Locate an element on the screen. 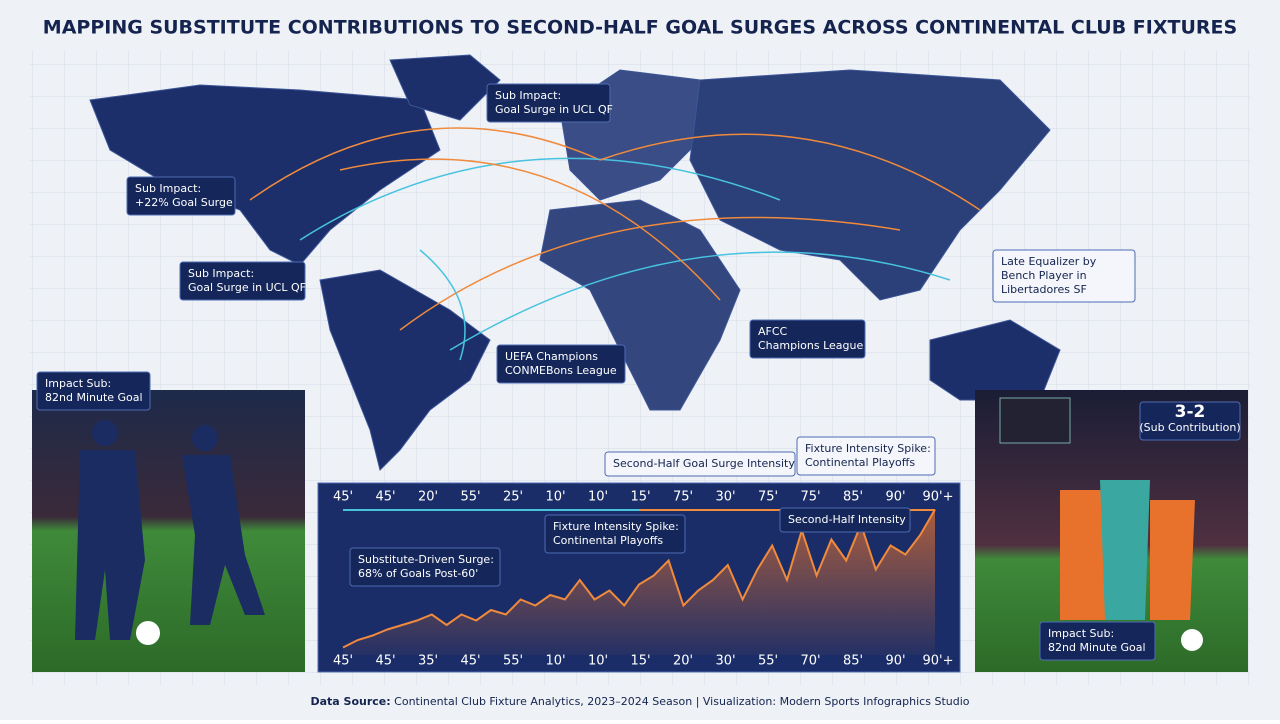  callout-text: 68% of Goals Post-60' is located at coordinates (418, 573).